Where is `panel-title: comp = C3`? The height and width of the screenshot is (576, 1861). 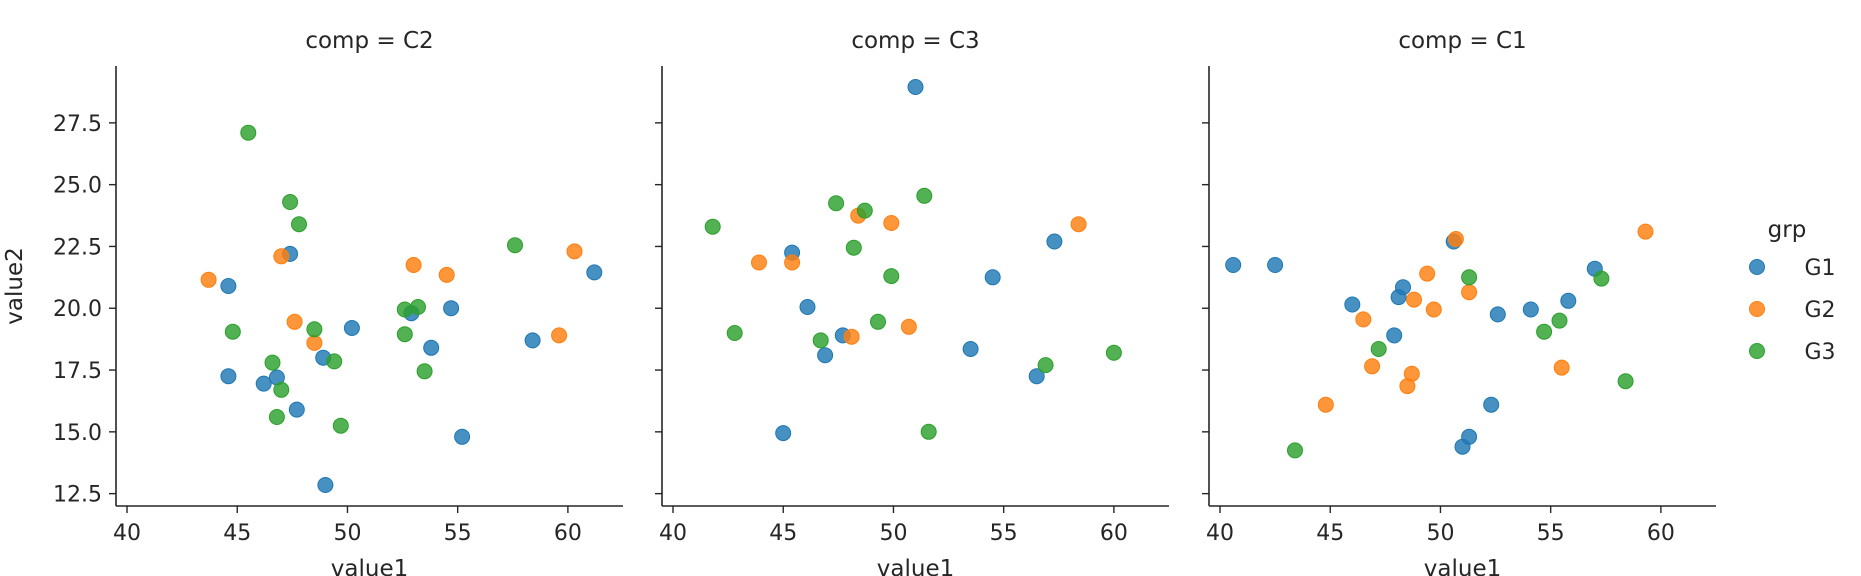 panel-title: comp = C3 is located at coordinates (915, 41).